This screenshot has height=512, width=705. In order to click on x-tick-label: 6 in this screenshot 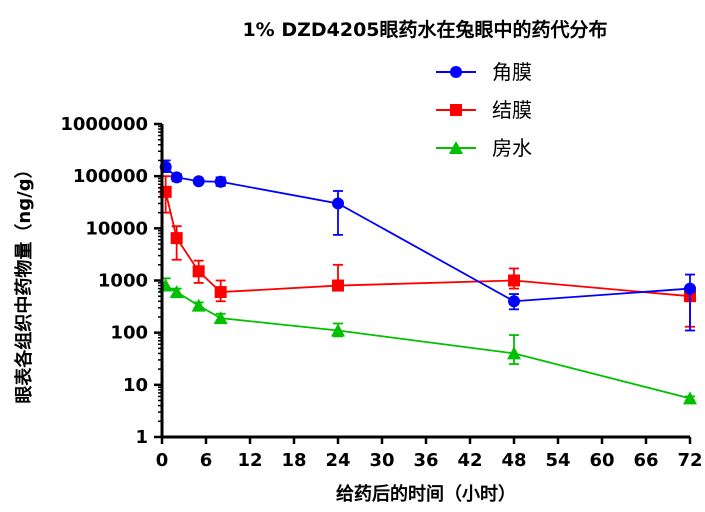, I will do `click(206, 460)`.